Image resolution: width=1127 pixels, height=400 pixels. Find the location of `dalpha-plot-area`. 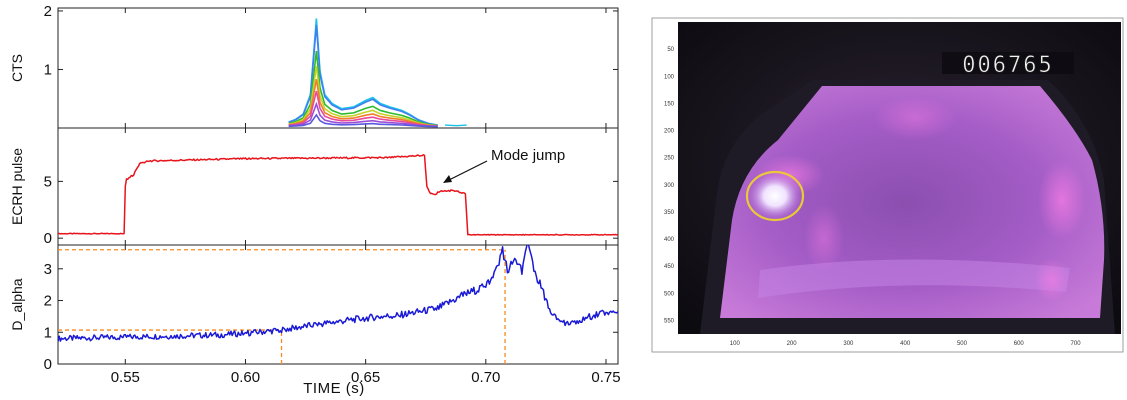

dalpha-plot-area is located at coordinates (338, 304).